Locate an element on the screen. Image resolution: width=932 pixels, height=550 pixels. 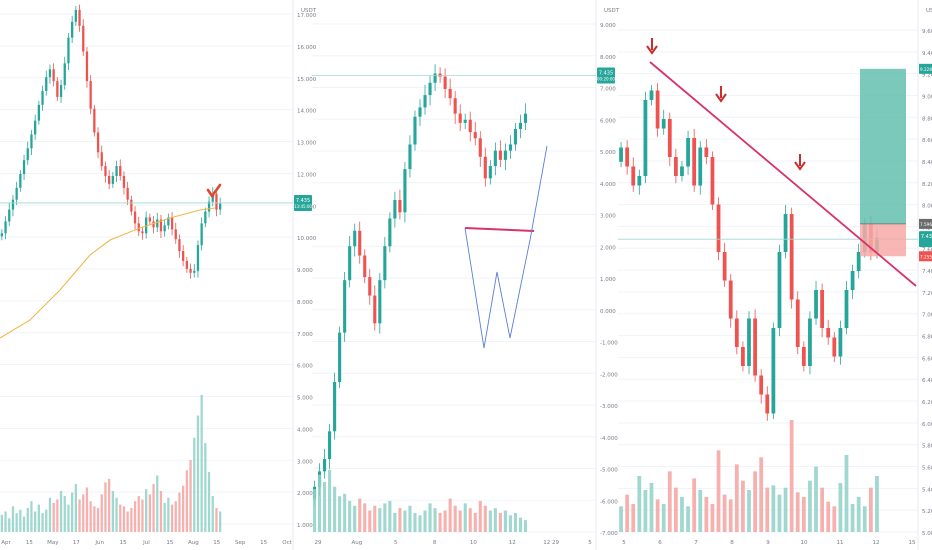
y-tick-label: -7.000 is located at coordinates (609, 534).